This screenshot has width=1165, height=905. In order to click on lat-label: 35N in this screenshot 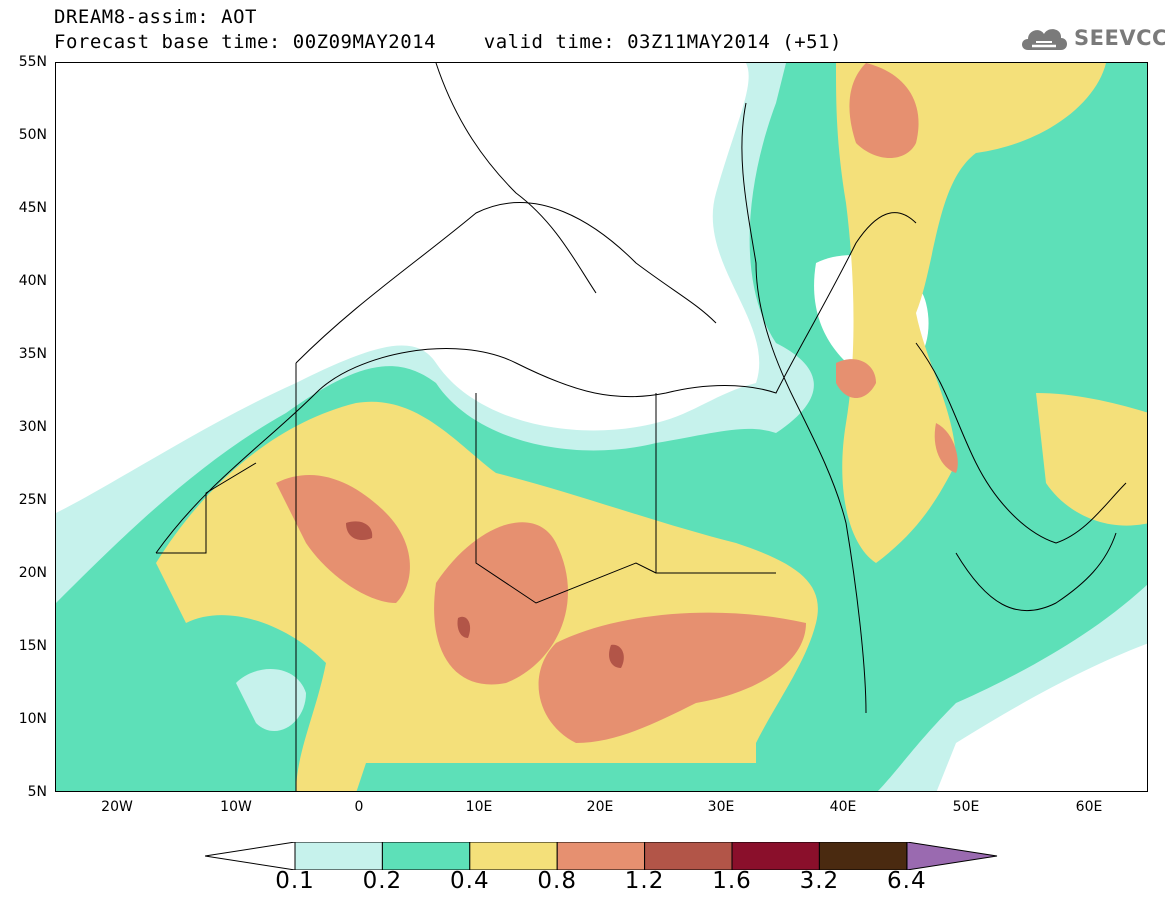, I will do `click(32, 354)`.